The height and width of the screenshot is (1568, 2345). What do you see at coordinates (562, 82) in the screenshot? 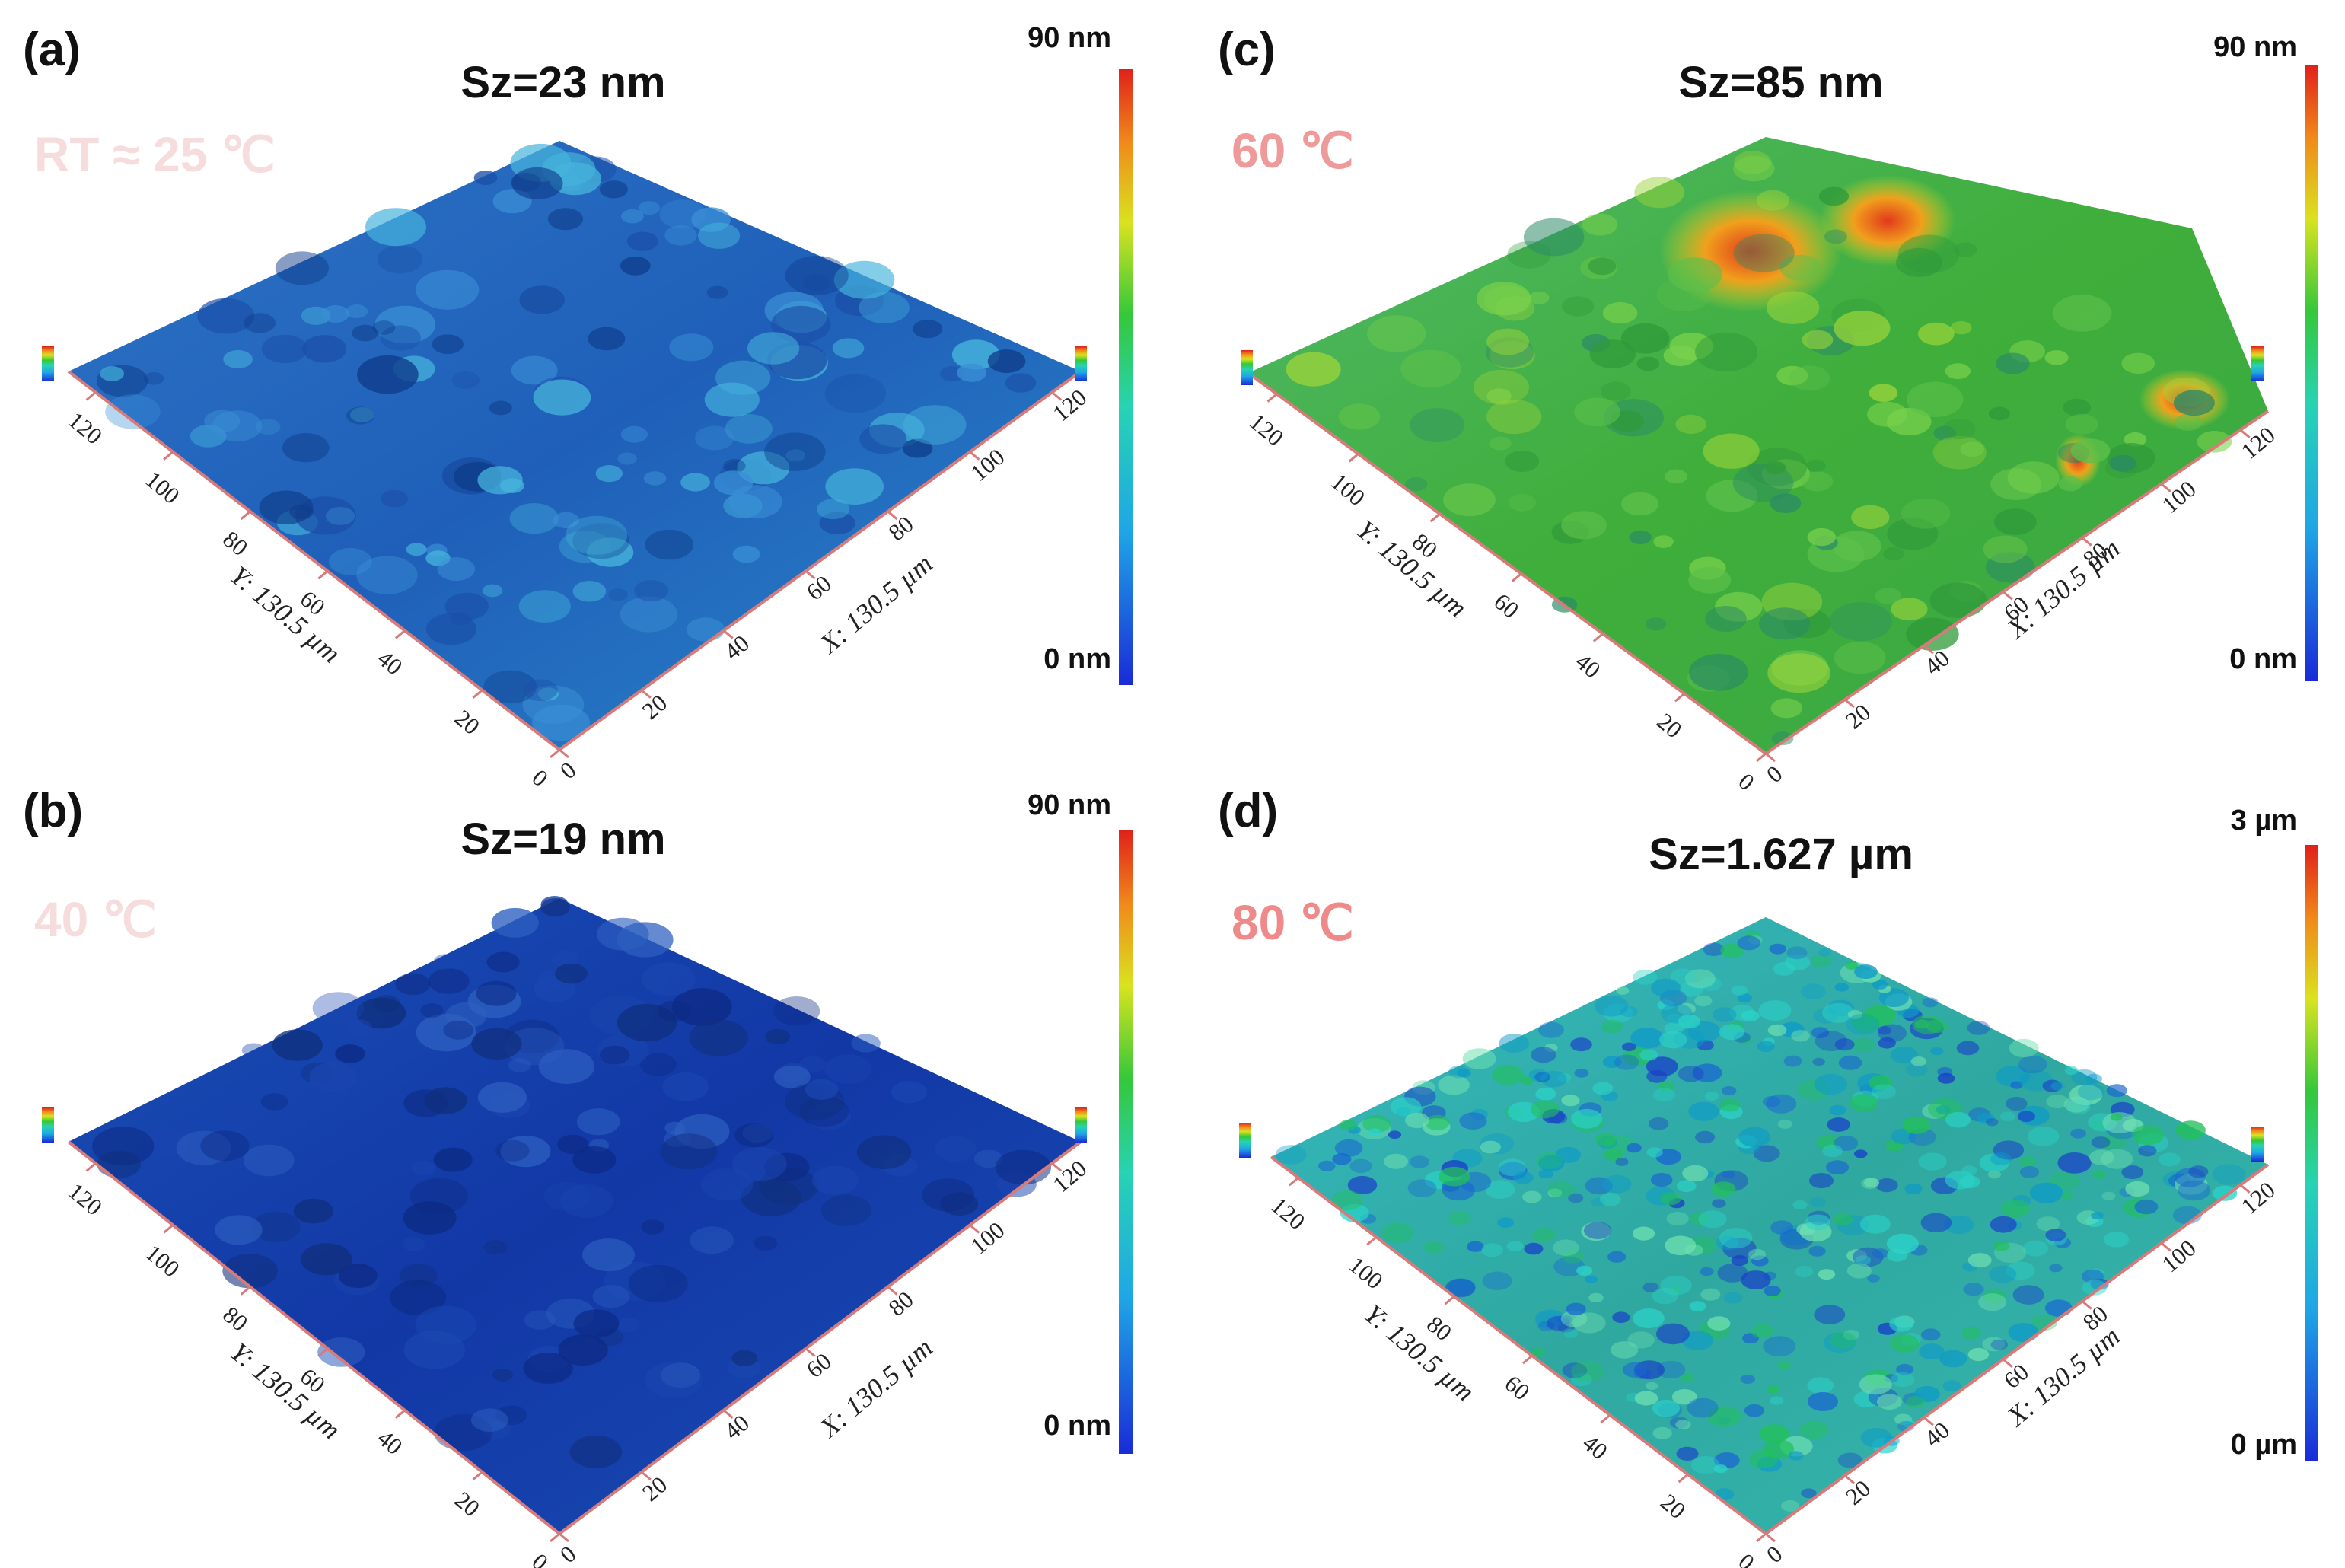
I see `sz-value: Sz=23 nm` at bounding box center [562, 82].